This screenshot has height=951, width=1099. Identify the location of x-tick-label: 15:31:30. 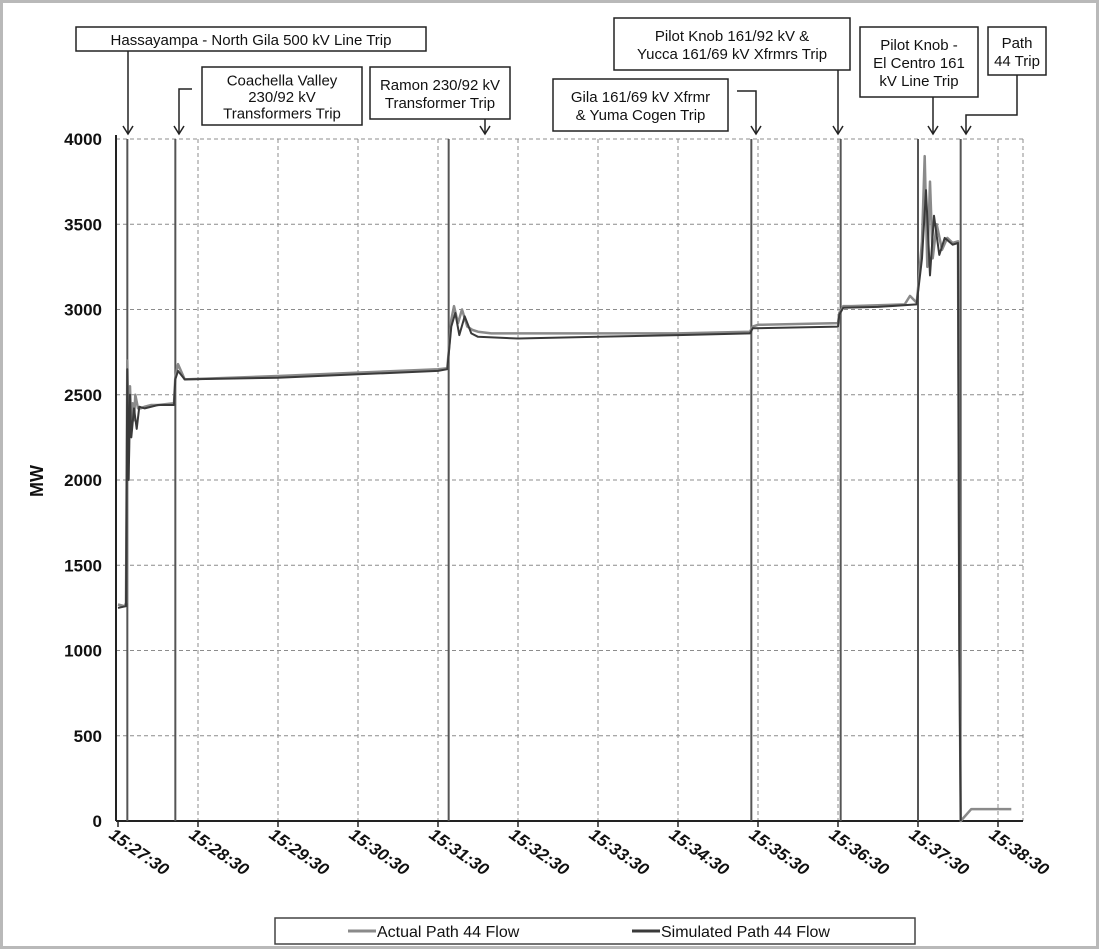
(459, 852).